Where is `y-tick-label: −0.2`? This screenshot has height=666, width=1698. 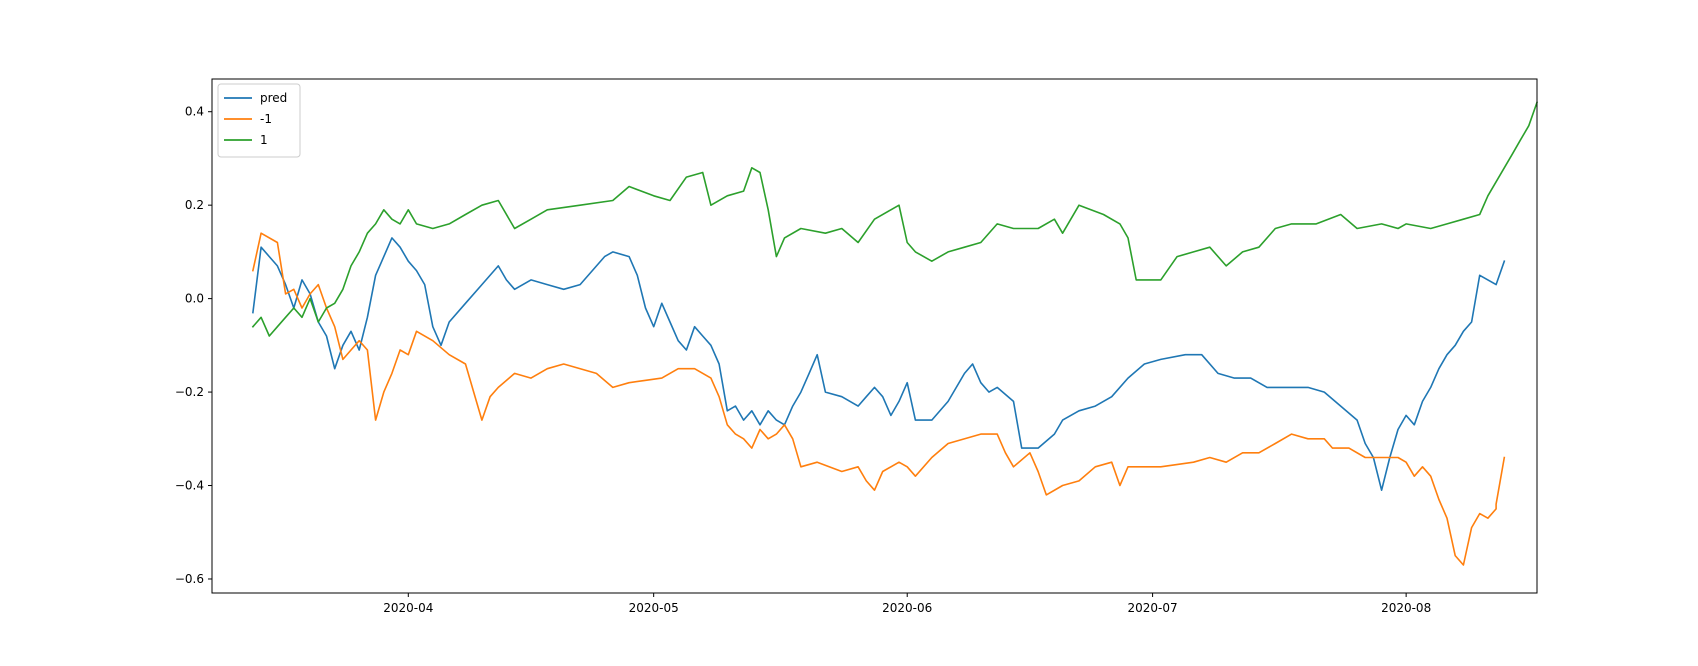 y-tick-label: −0.2 is located at coordinates (189, 392).